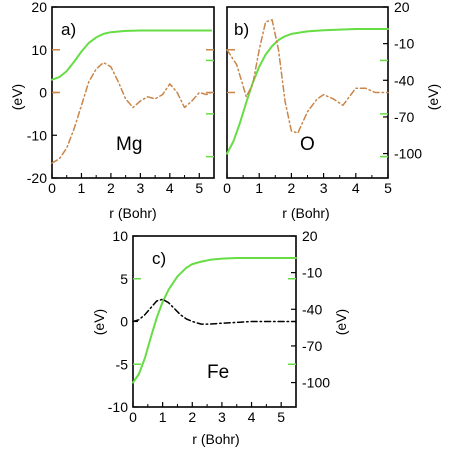  What do you see at coordinates (341, 322) in the screenshot?
I see `panel-c-ylabel-right: (eV)` at bounding box center [341, 322].